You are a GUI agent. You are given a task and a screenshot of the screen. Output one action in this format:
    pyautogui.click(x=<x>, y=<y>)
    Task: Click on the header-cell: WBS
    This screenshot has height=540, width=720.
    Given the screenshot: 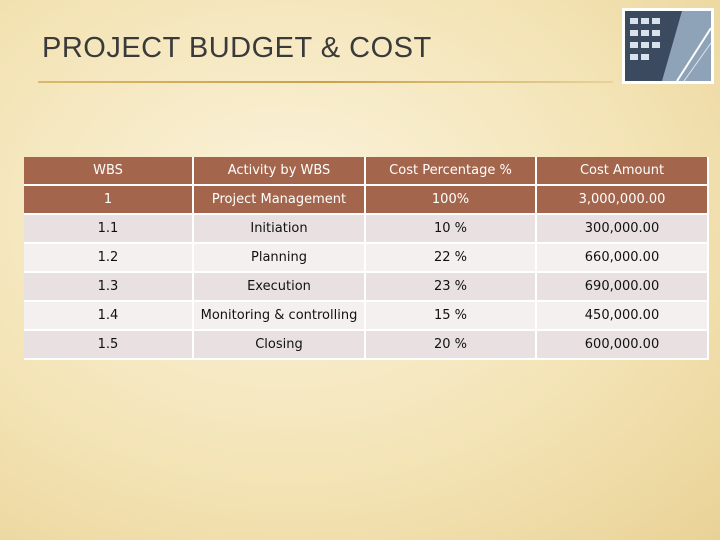 What is the action you would take?
    pyautogui.click(x=109, y=171)
    